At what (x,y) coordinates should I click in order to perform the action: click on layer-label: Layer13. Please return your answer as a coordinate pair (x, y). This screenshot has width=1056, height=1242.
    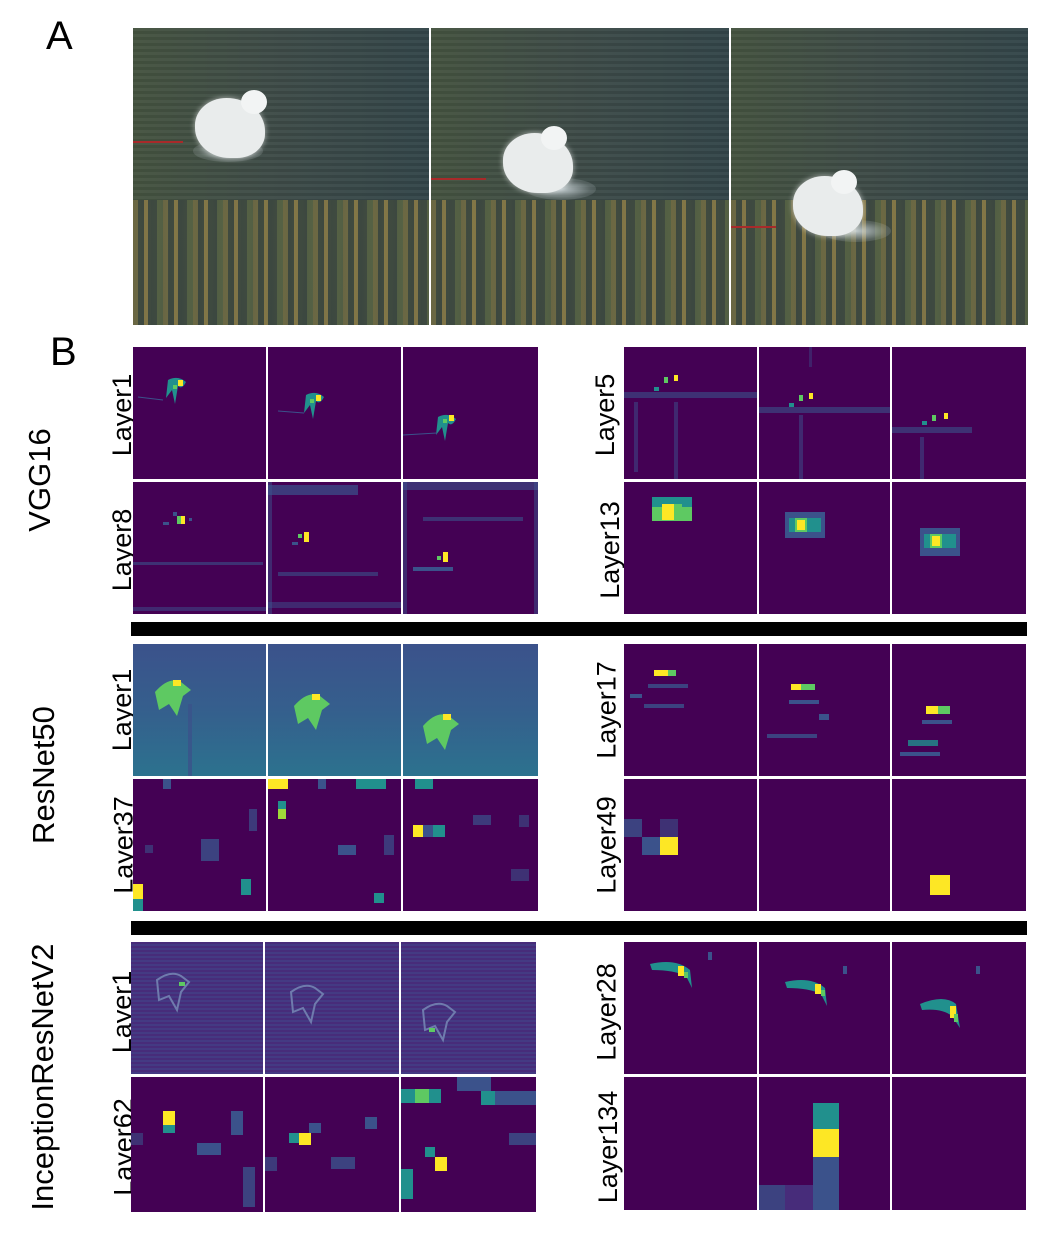
    Looking at the image, I should click on (610, 550).